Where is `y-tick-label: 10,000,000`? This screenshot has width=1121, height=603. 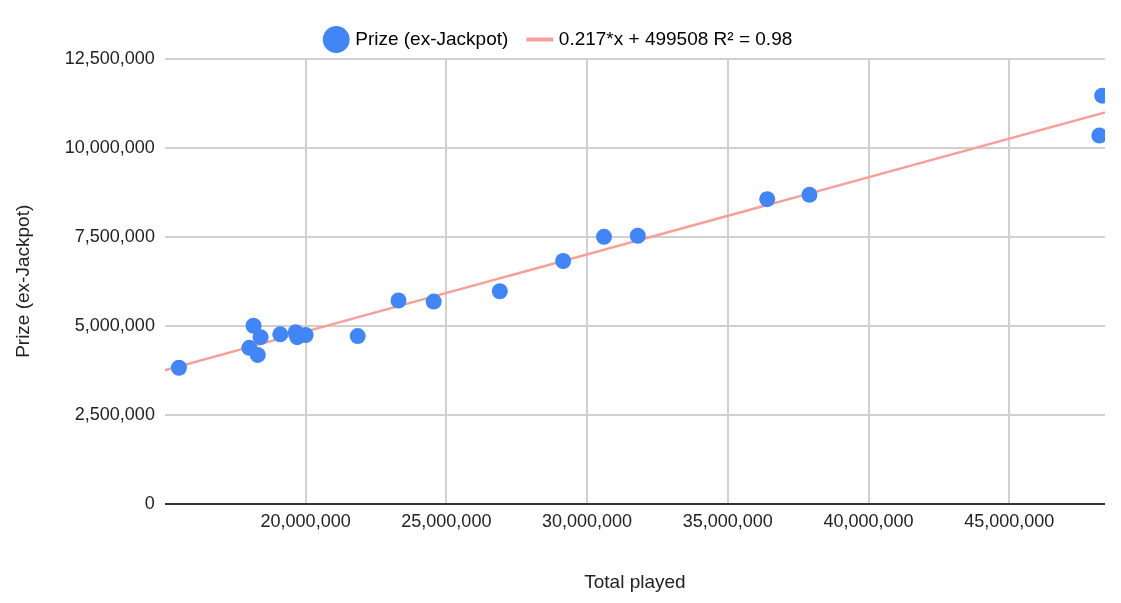
y-tick-label: 10,000,000 is located at coordinates (109, 146).